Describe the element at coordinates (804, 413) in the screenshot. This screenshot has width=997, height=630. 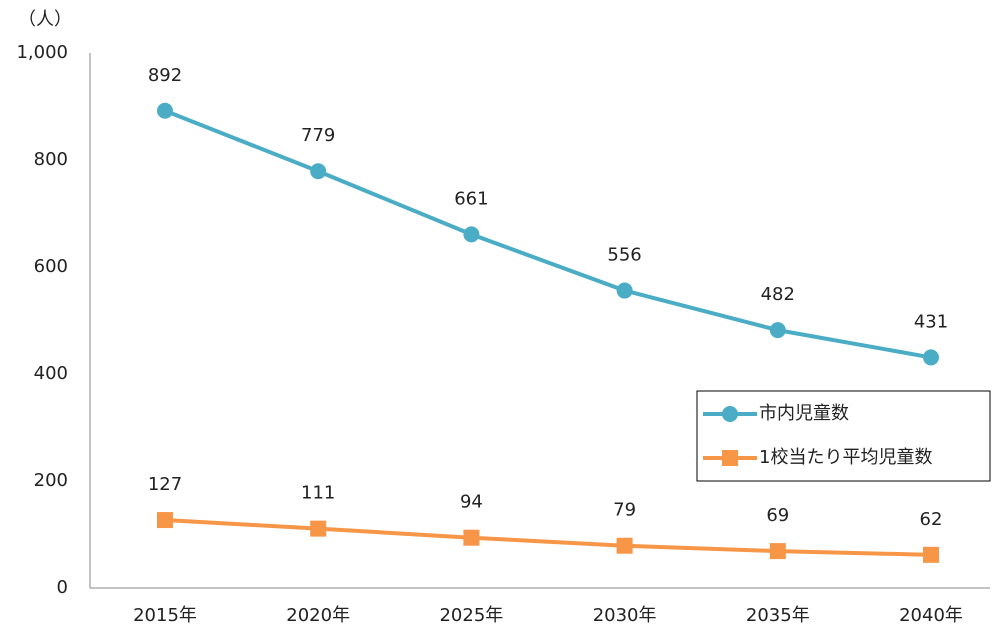
I see `legend-label: 市内児童数` at that location.